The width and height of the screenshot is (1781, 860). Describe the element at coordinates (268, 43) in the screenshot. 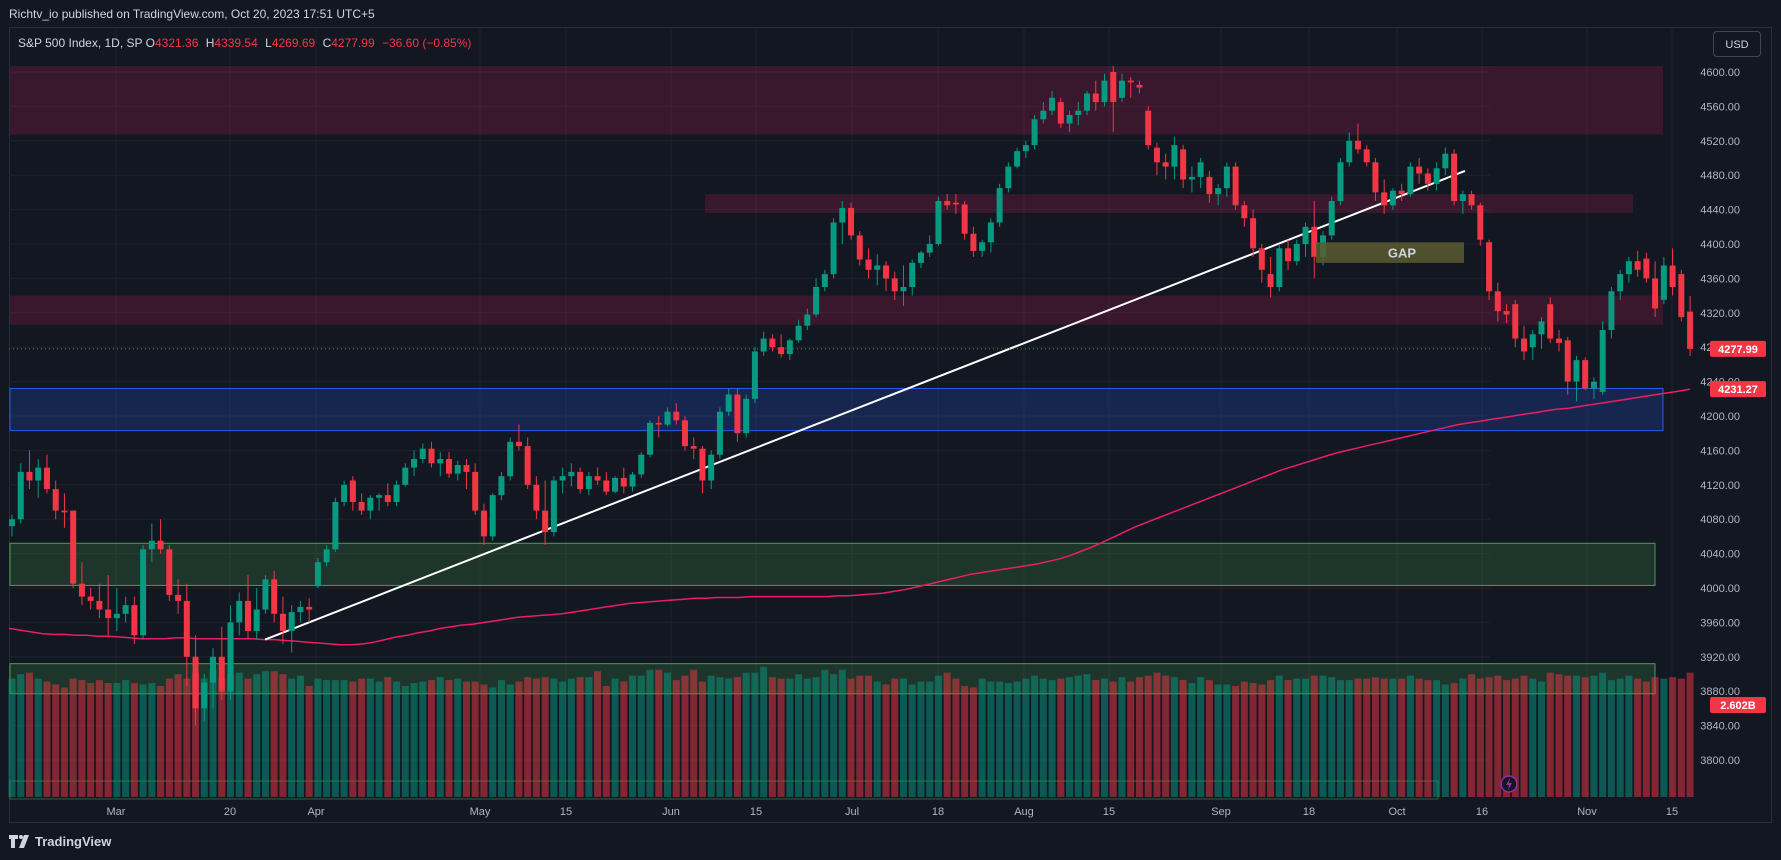

I see `low-label: L` at that location.